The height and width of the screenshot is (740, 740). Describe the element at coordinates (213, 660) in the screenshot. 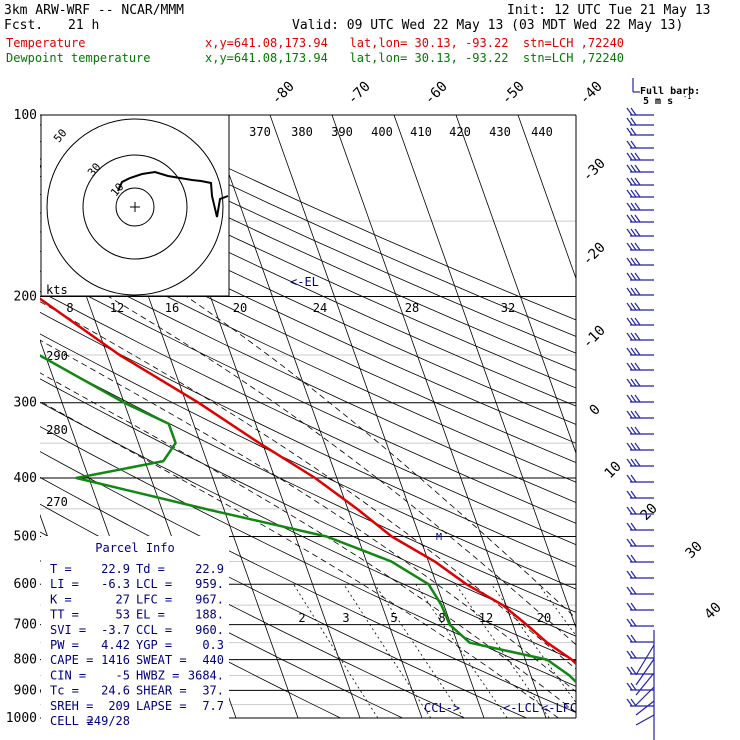

I see `parcel-value: 440` at that location.